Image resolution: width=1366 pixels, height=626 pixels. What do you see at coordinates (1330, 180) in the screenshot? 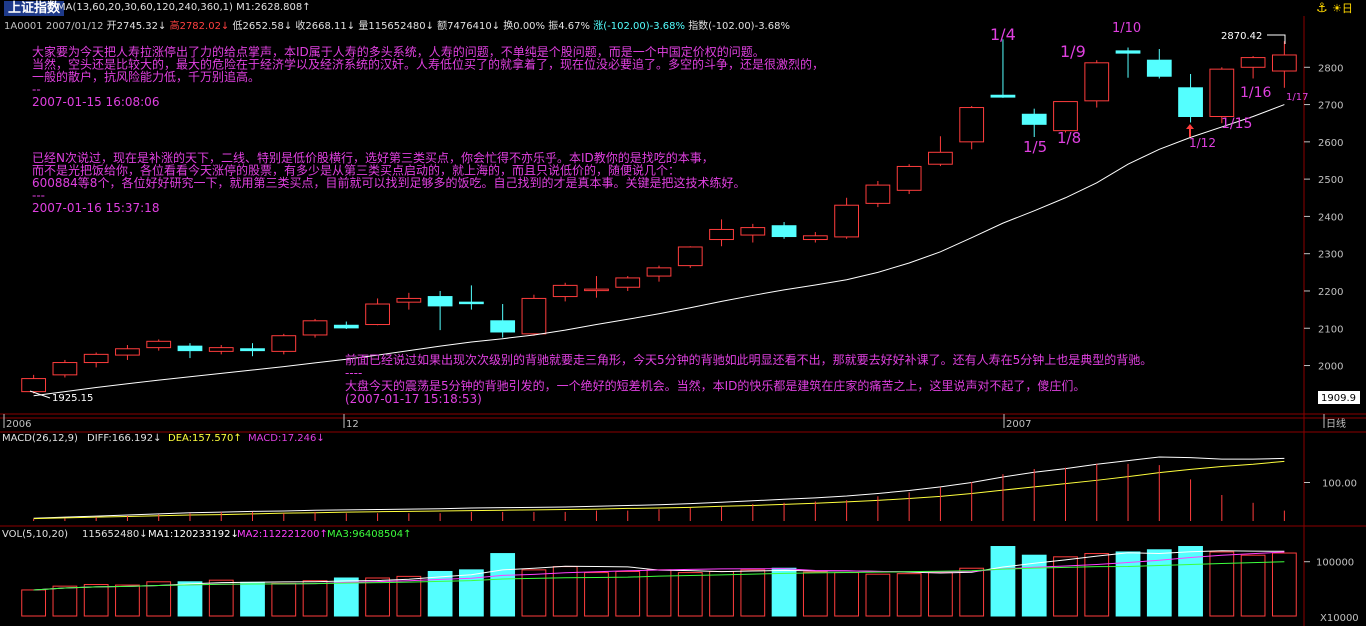
I see `price-tick-label: 2500` at bounding box center [1330, 180].